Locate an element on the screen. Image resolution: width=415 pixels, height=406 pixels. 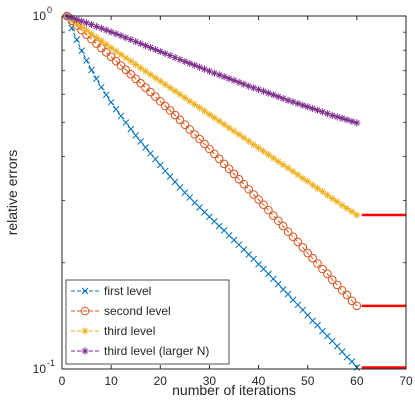
legend-entry-3: third level is located at coordinates (113, 331).